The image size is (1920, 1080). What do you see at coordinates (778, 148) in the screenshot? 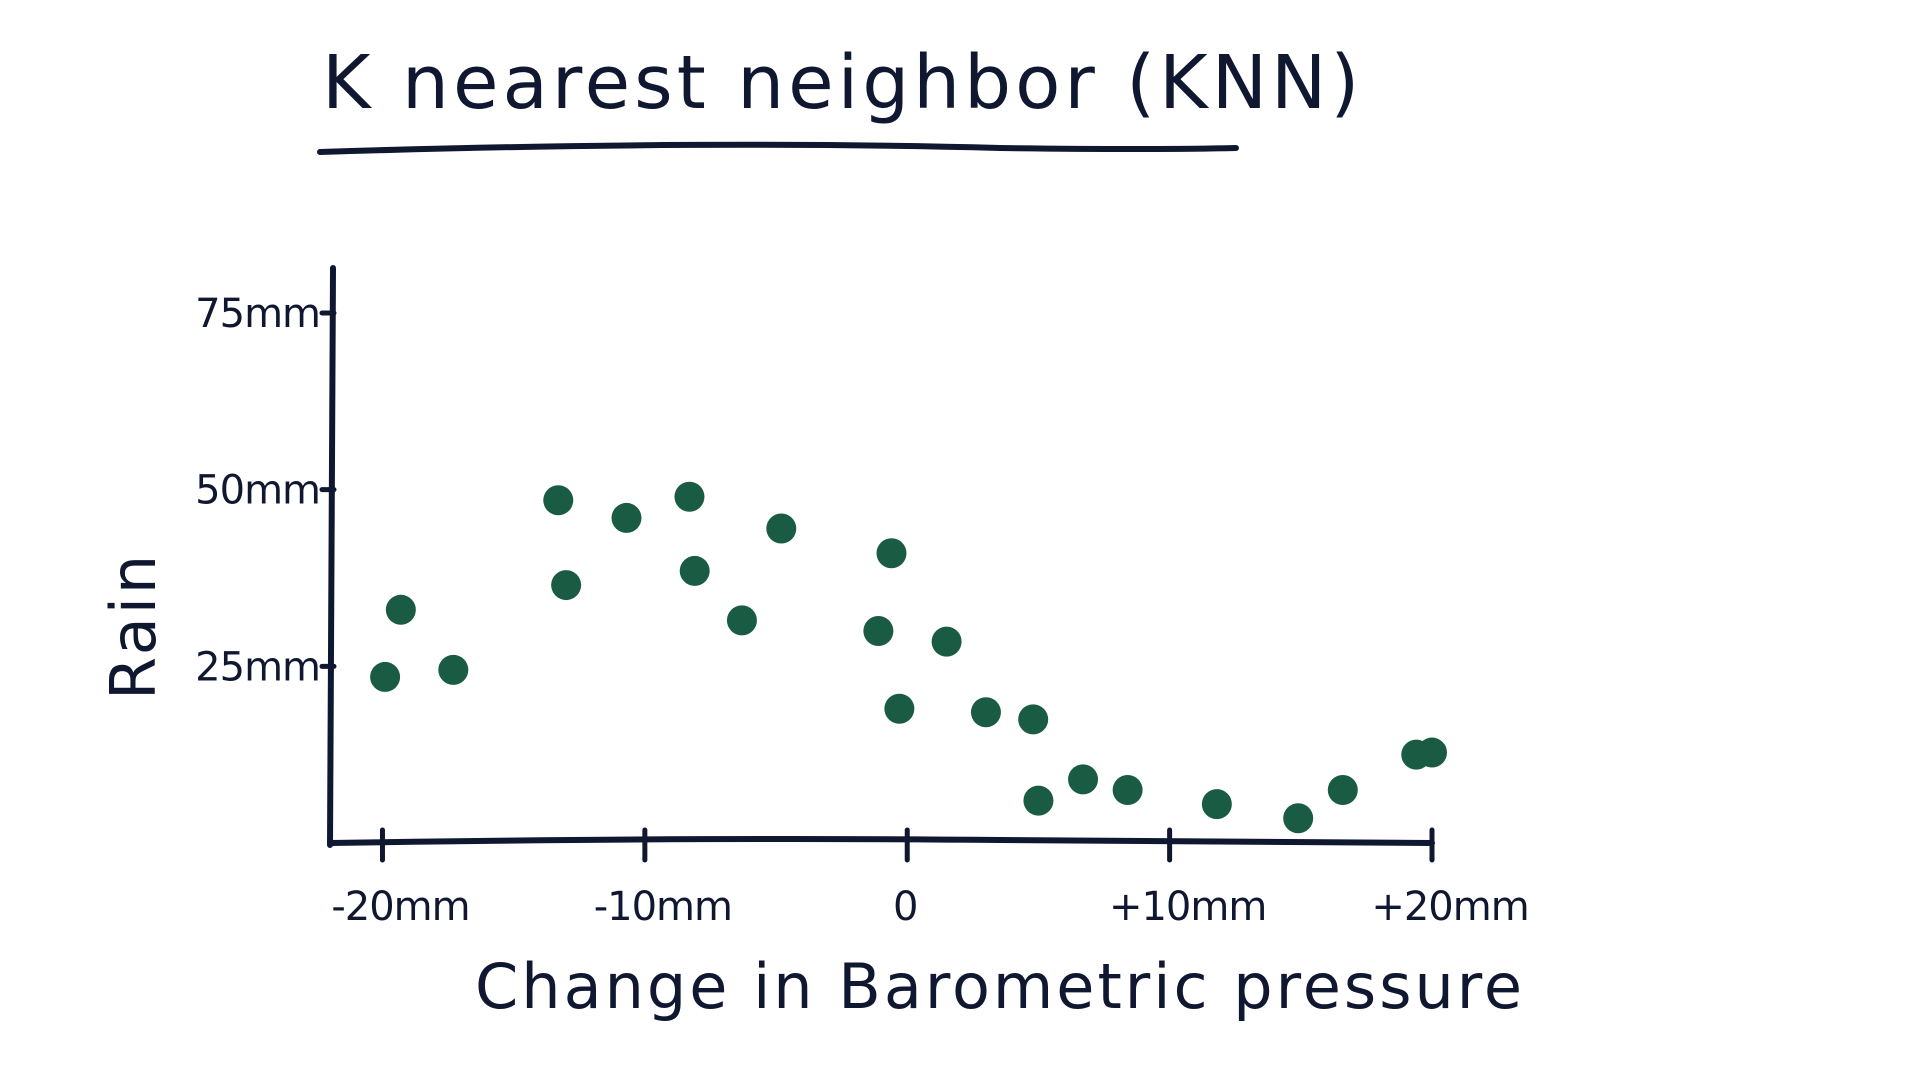
I see `title-underline` at bounding box center [778, 148].